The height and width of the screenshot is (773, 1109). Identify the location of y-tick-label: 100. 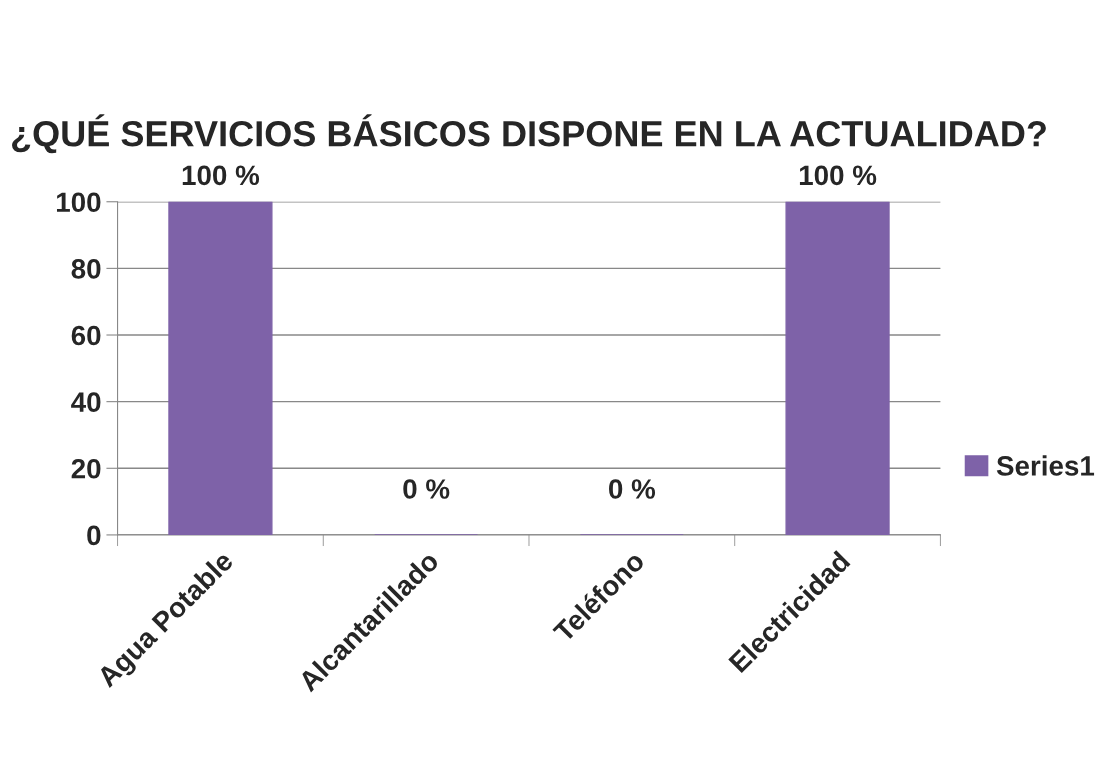
(78, 202).